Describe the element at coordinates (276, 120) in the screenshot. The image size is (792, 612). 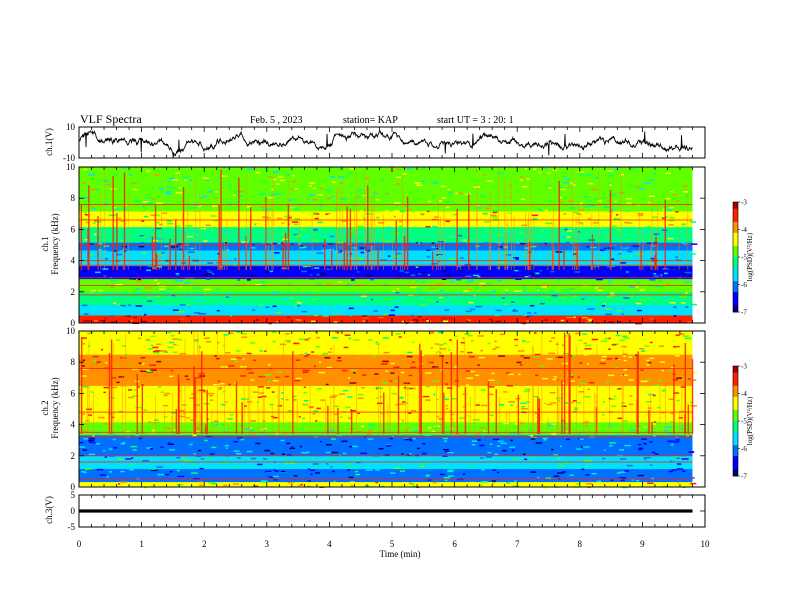
I see `date-label: Feb. 5 , 2023` at that location.